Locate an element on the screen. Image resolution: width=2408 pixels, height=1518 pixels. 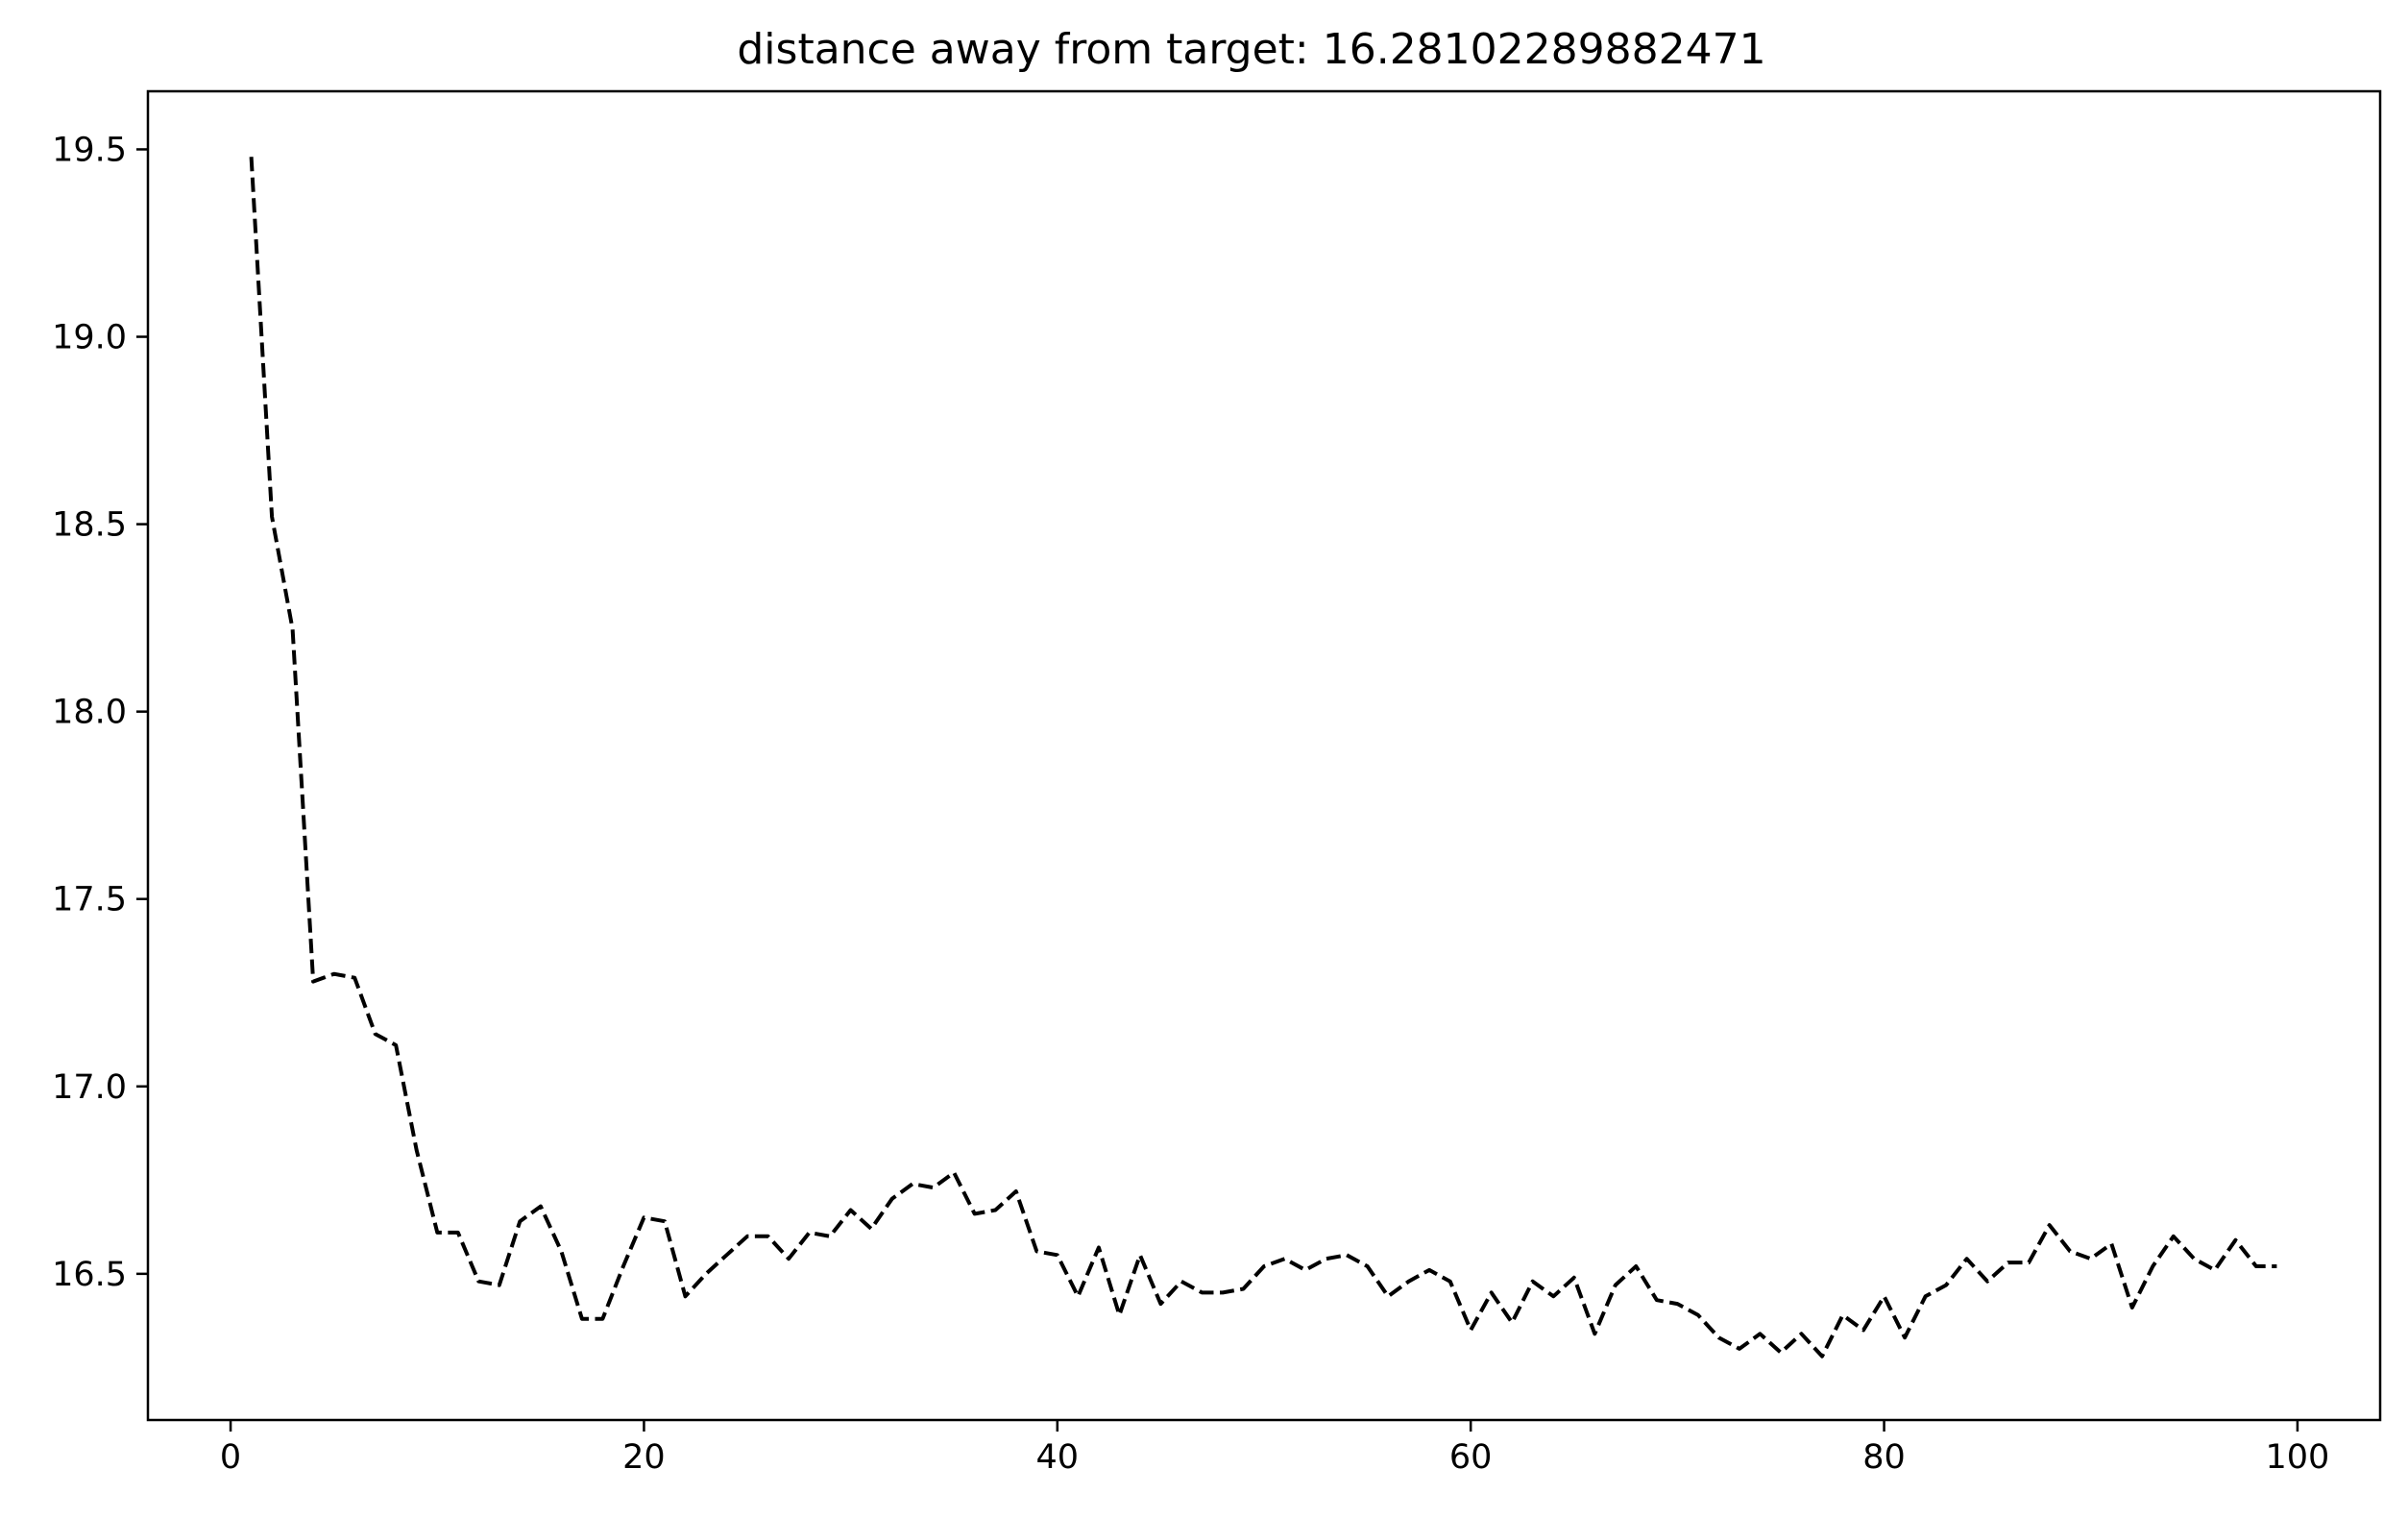
x-tick-label: 80 is located at coordinates (1884, 1458).